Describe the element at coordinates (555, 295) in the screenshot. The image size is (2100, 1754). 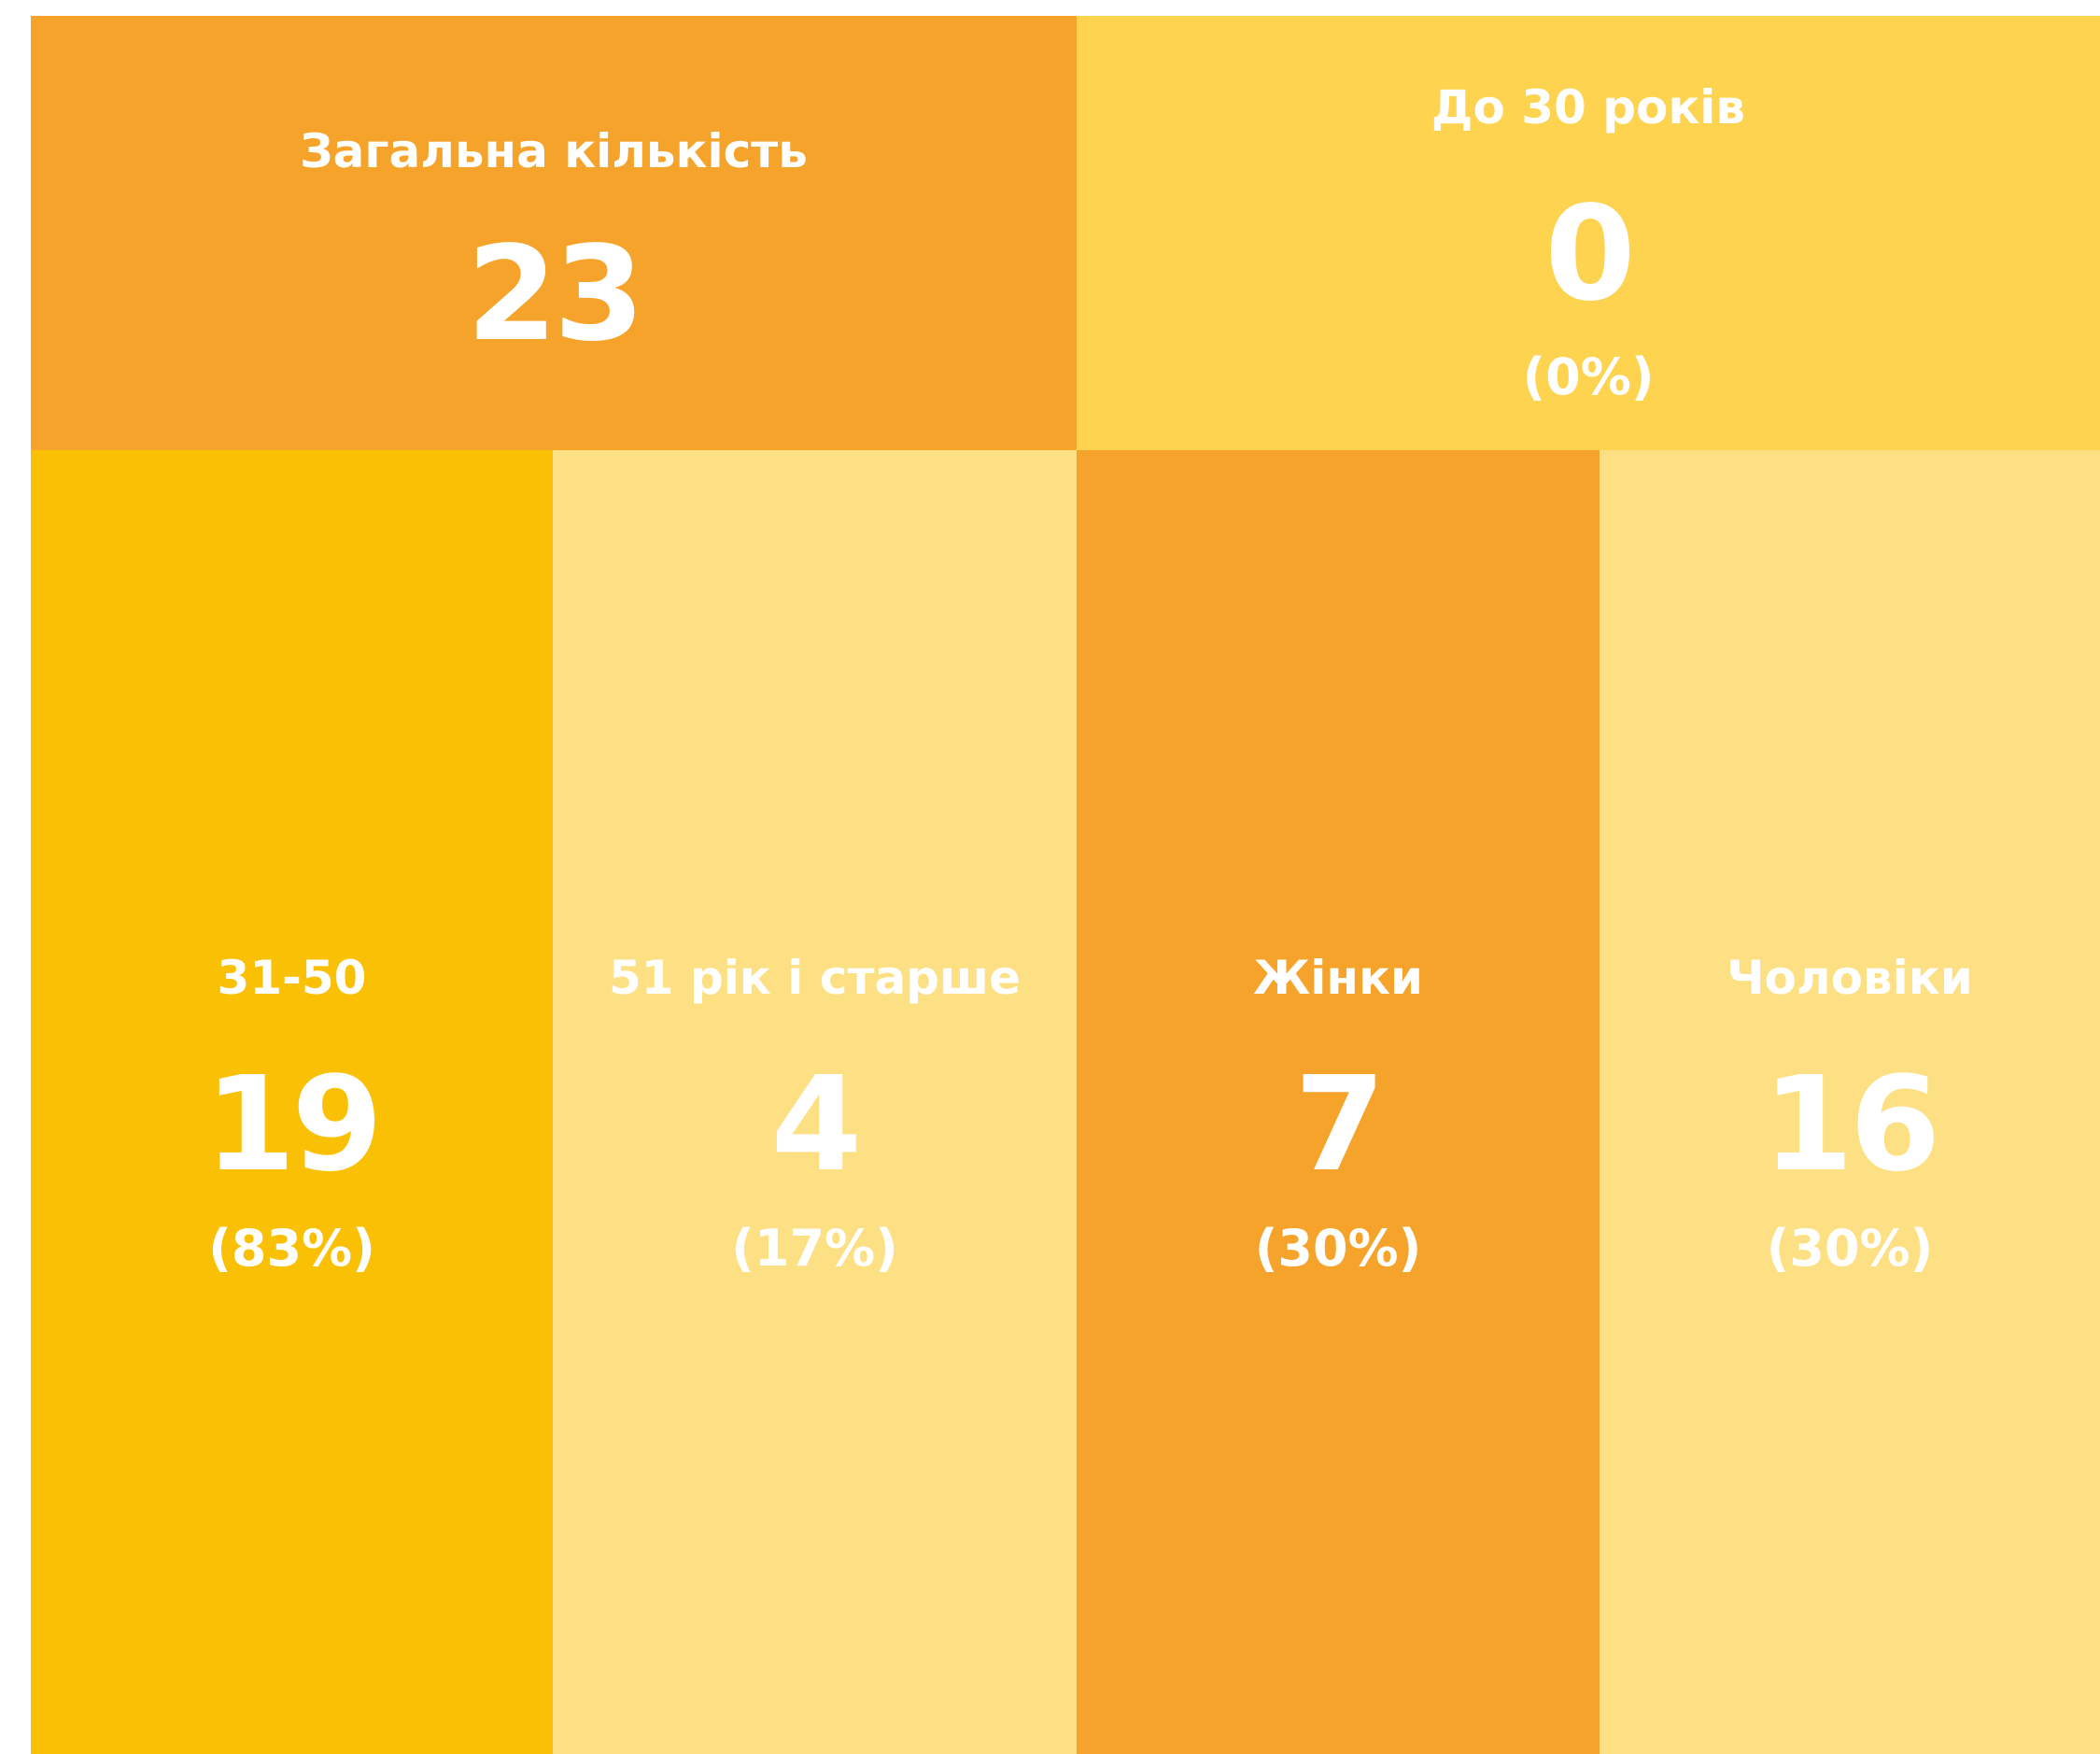
I see `tile-value: 23` at that location.